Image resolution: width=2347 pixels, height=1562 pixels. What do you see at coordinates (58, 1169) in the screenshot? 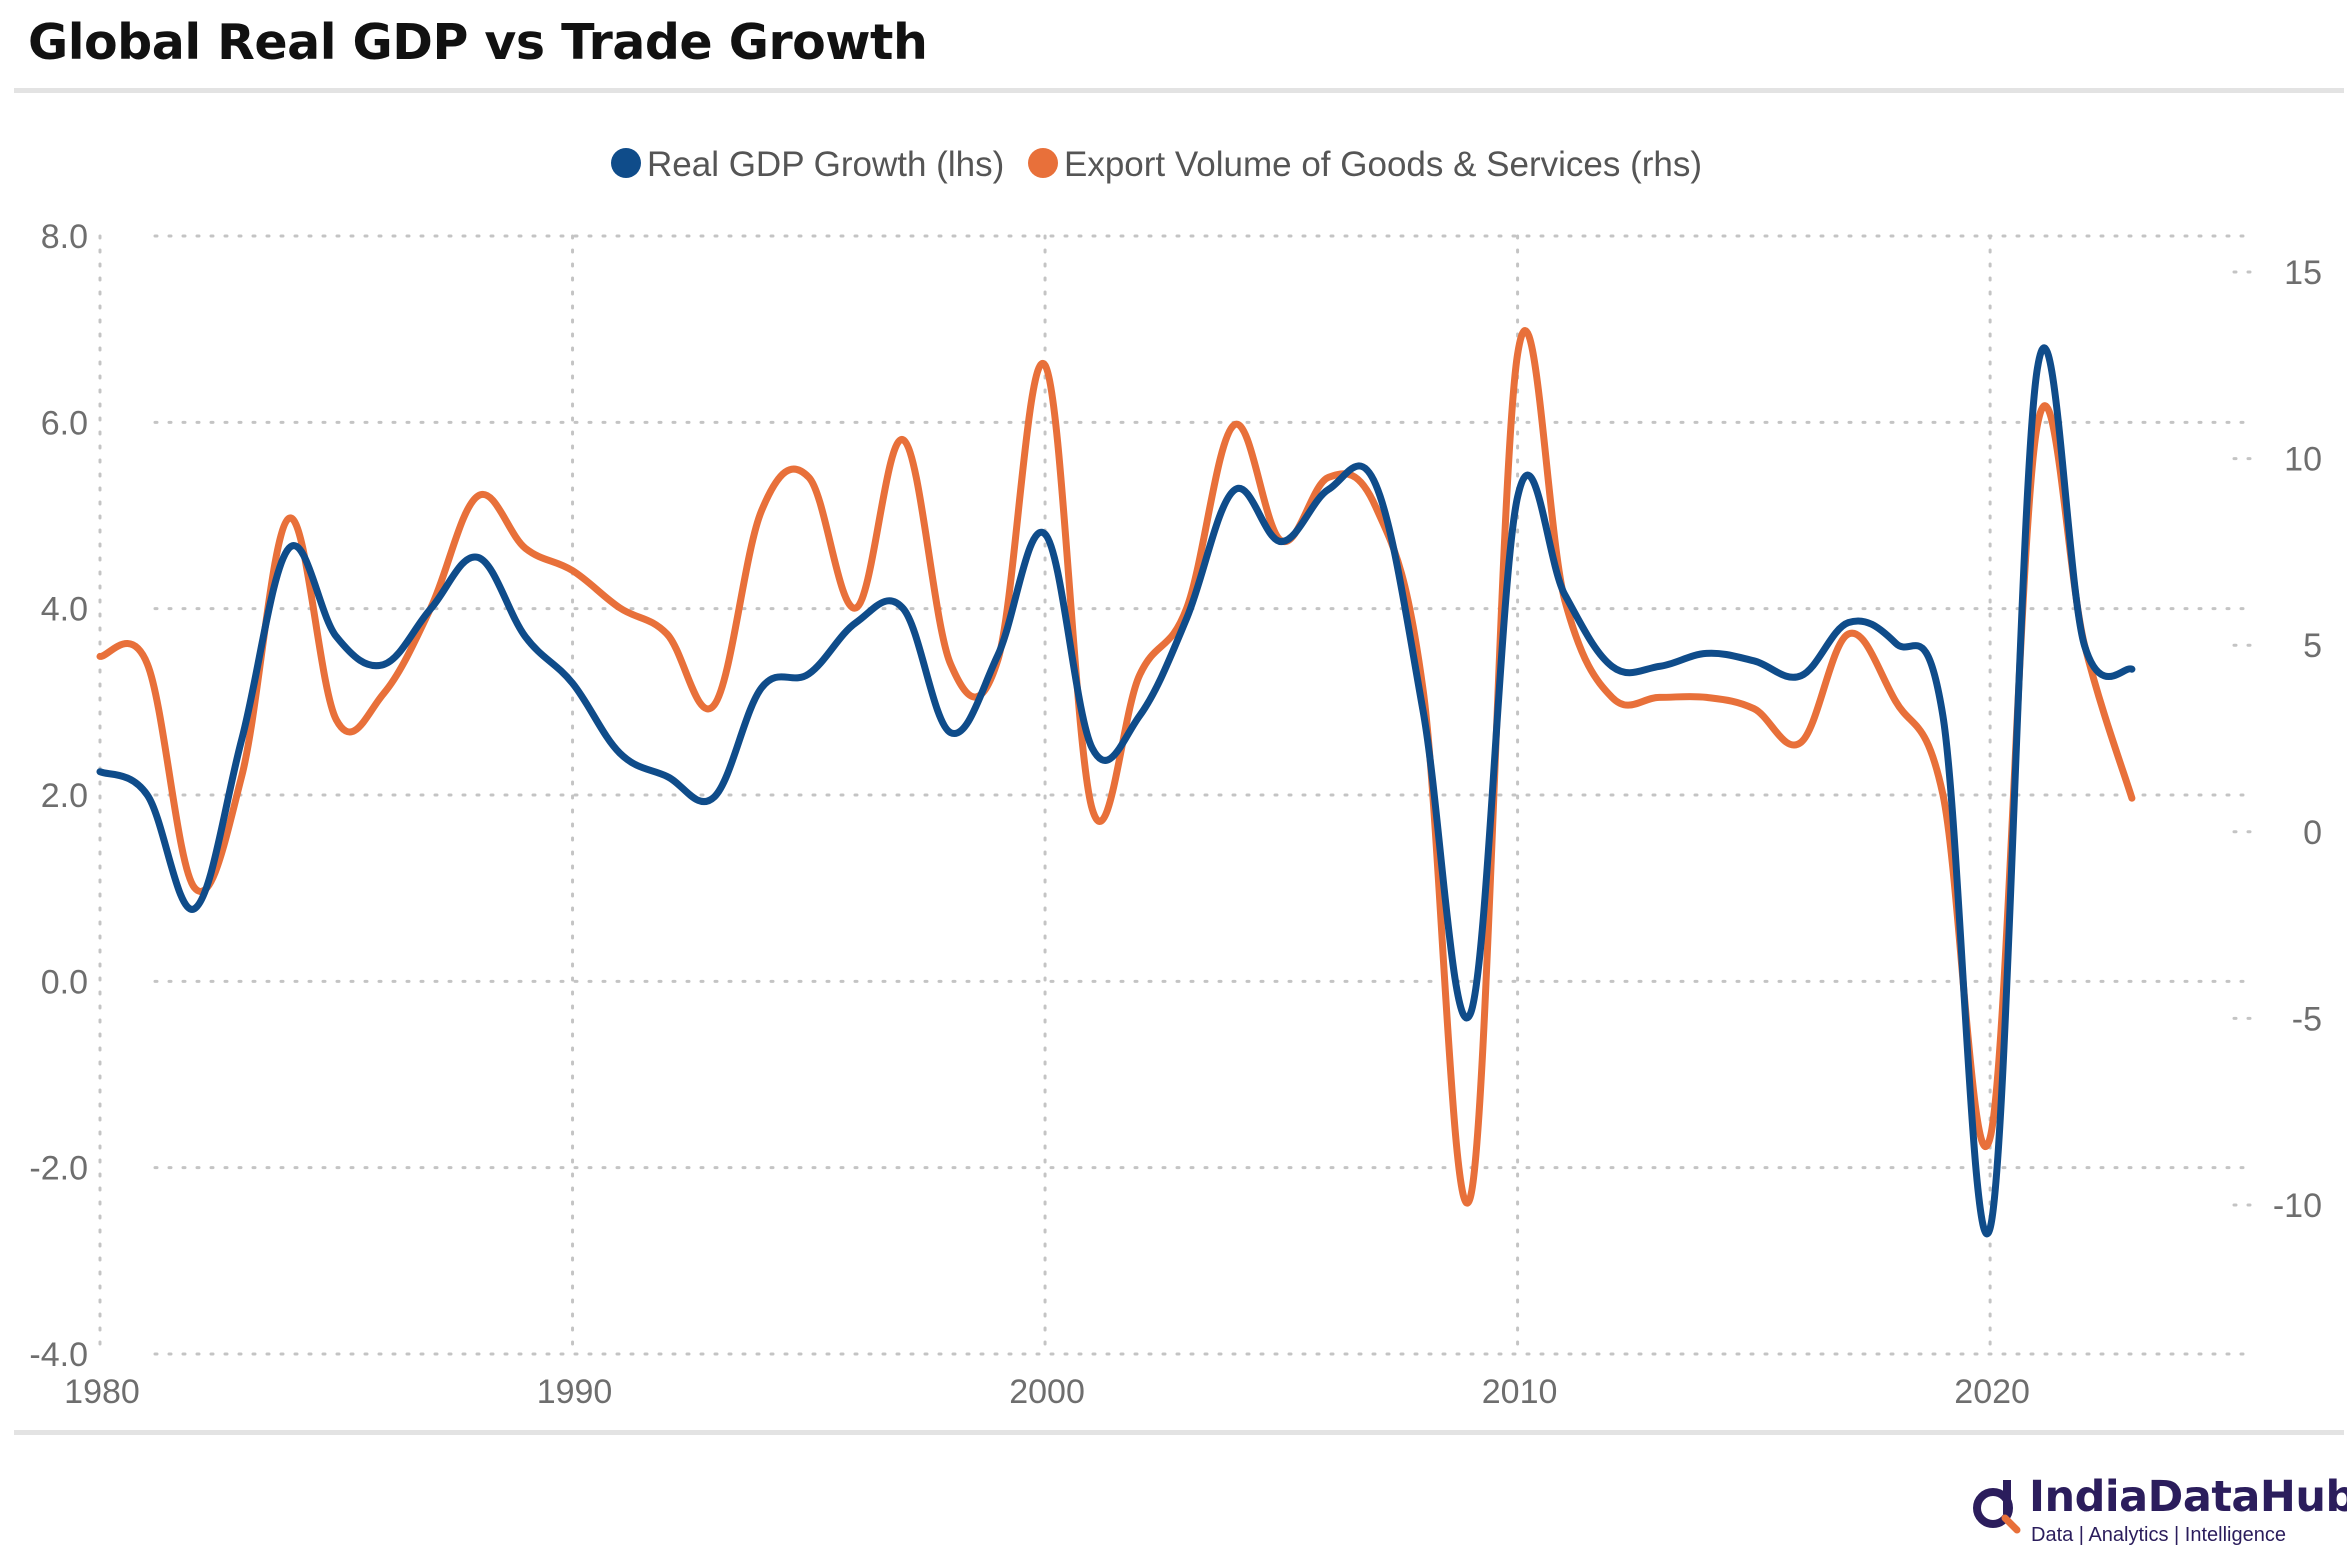
I see `y-left-tick-label: -2.0` at bounding box center [58, 1169].